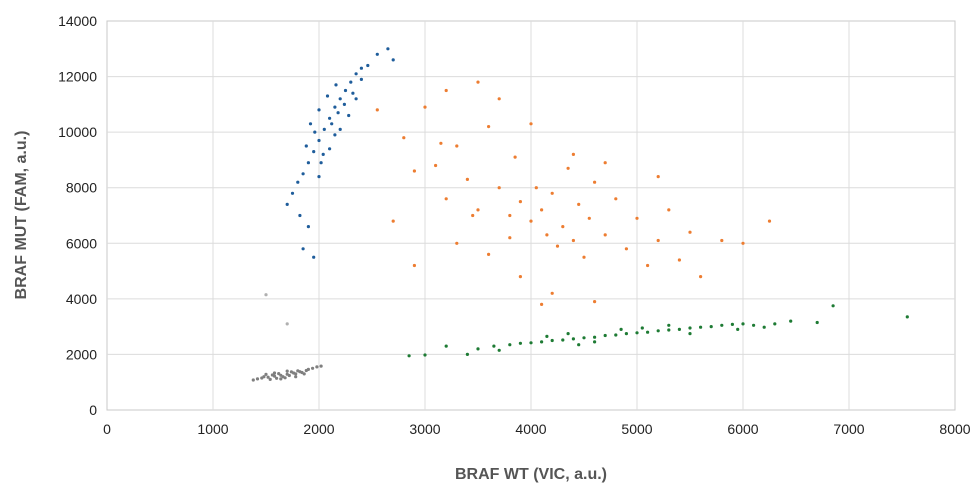  Describe the element at coordinates (77, 21) in the screenshot. I see `y-tick-label: 14000` at that location.